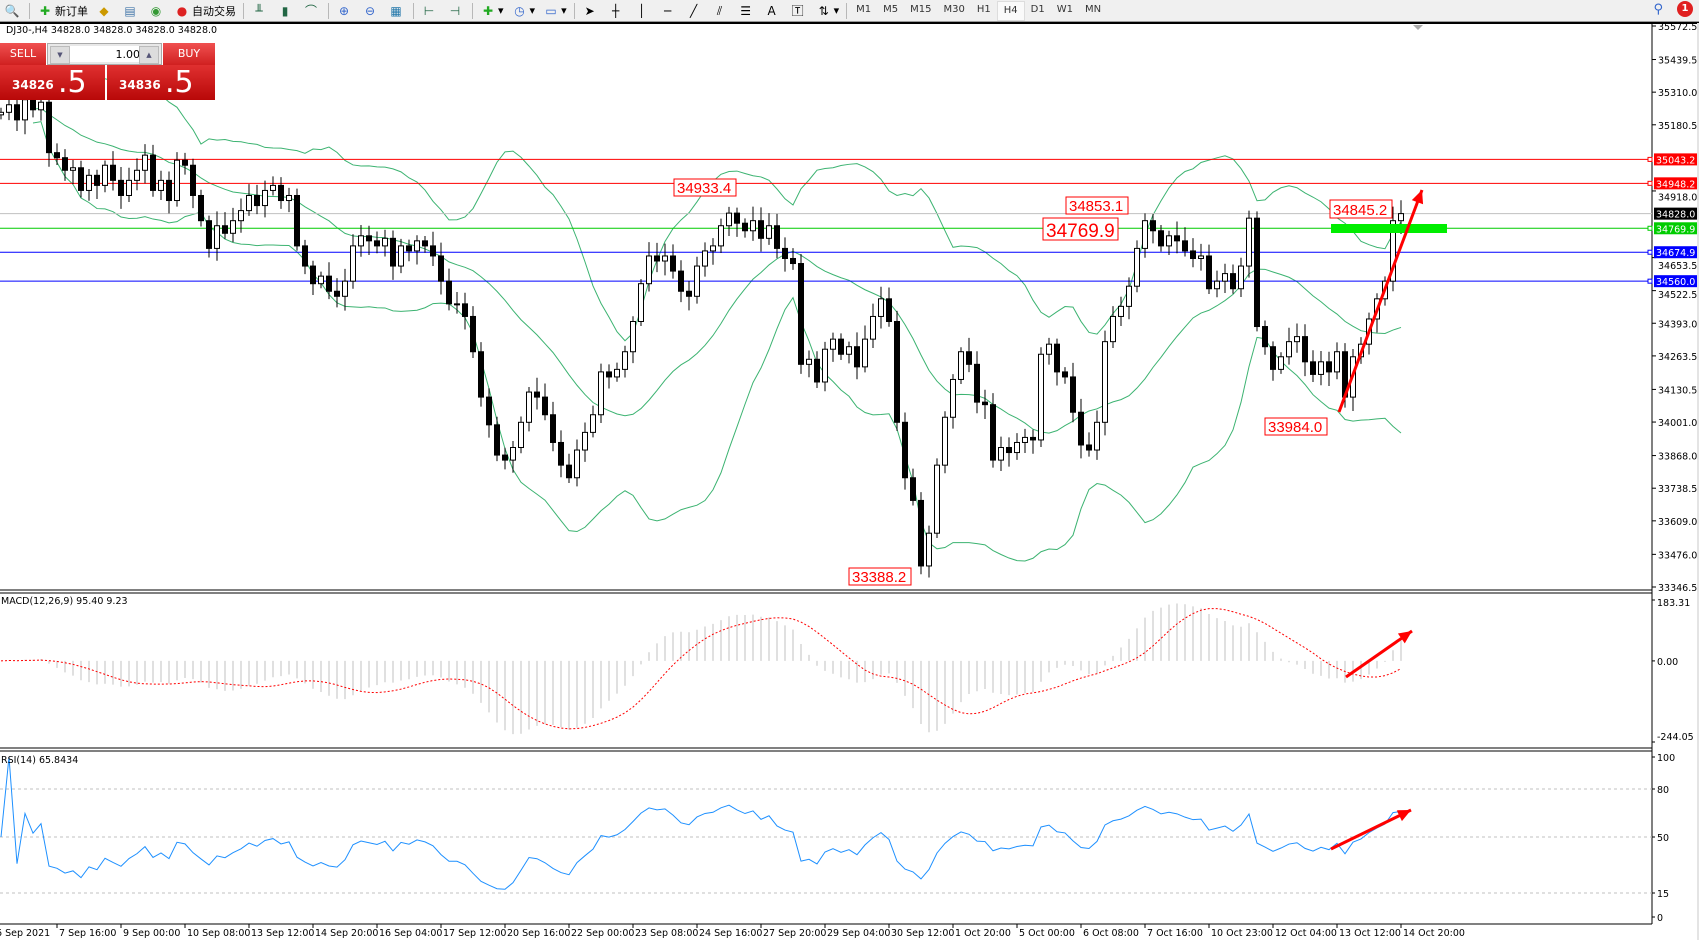 This screenshot has height=940, width=1699. I want to click on timeframe-mn-button: MN, so click(1093, 9).